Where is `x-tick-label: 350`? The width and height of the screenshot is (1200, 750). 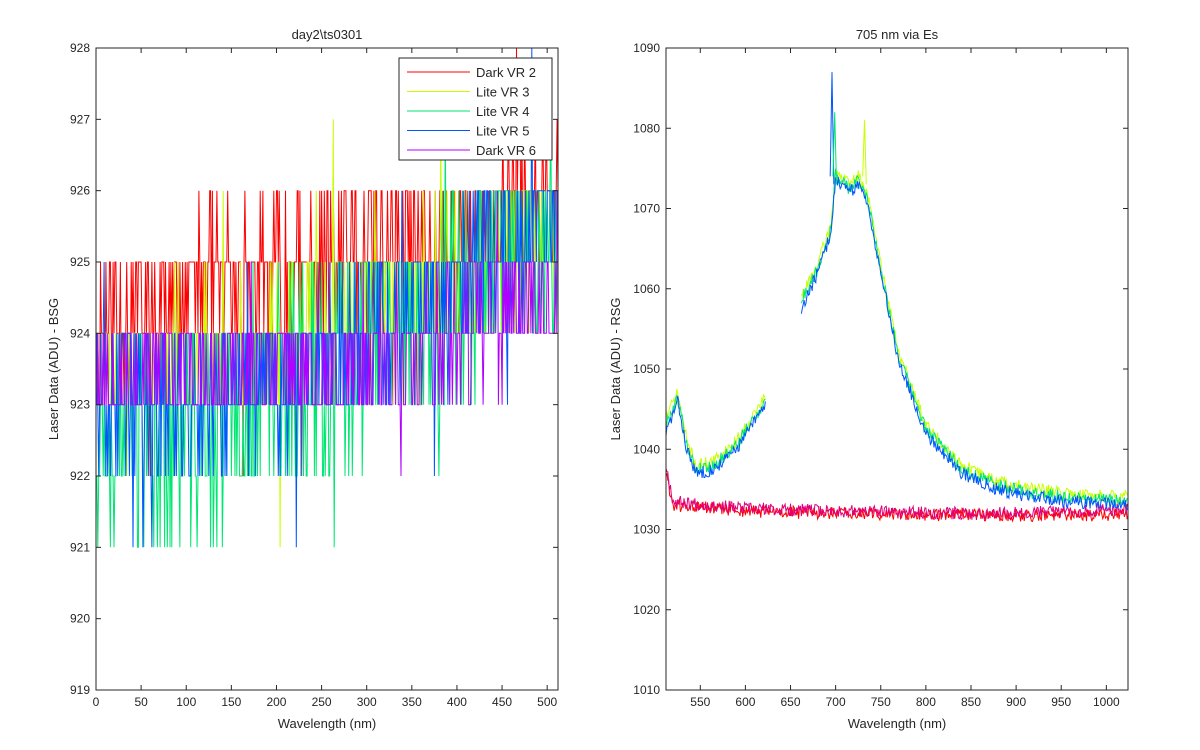
x-tick-label: 350 is located at coordinates (412, 702).